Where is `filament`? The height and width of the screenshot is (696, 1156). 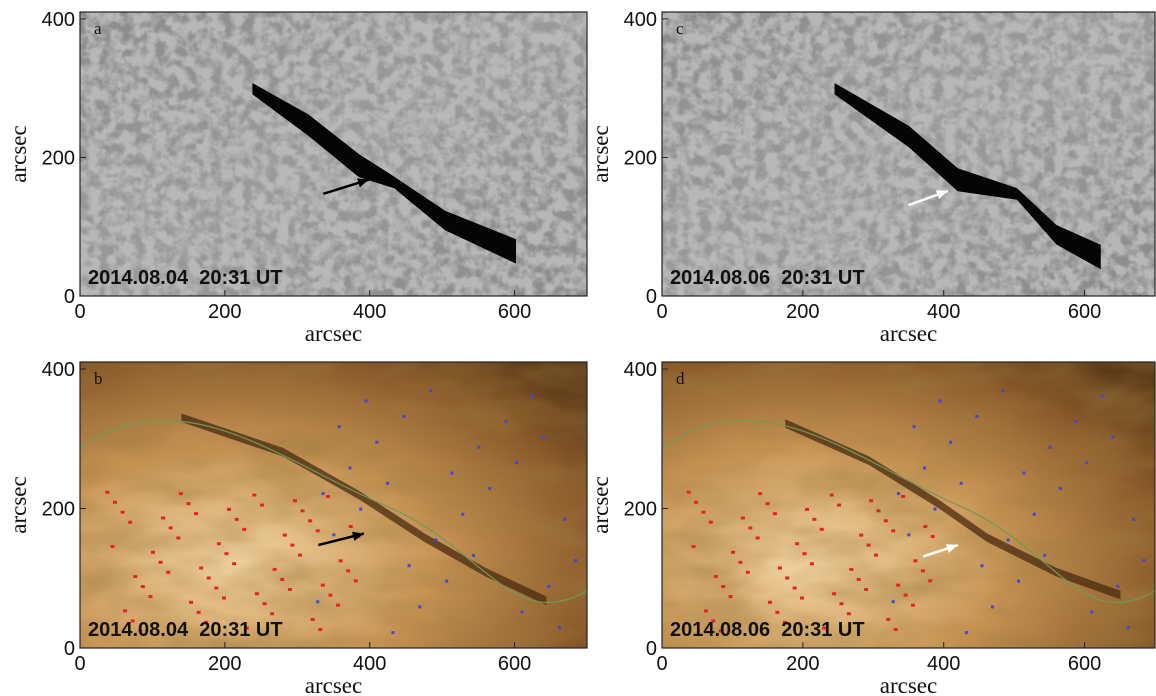 filament is located at coordinates (384, 173).